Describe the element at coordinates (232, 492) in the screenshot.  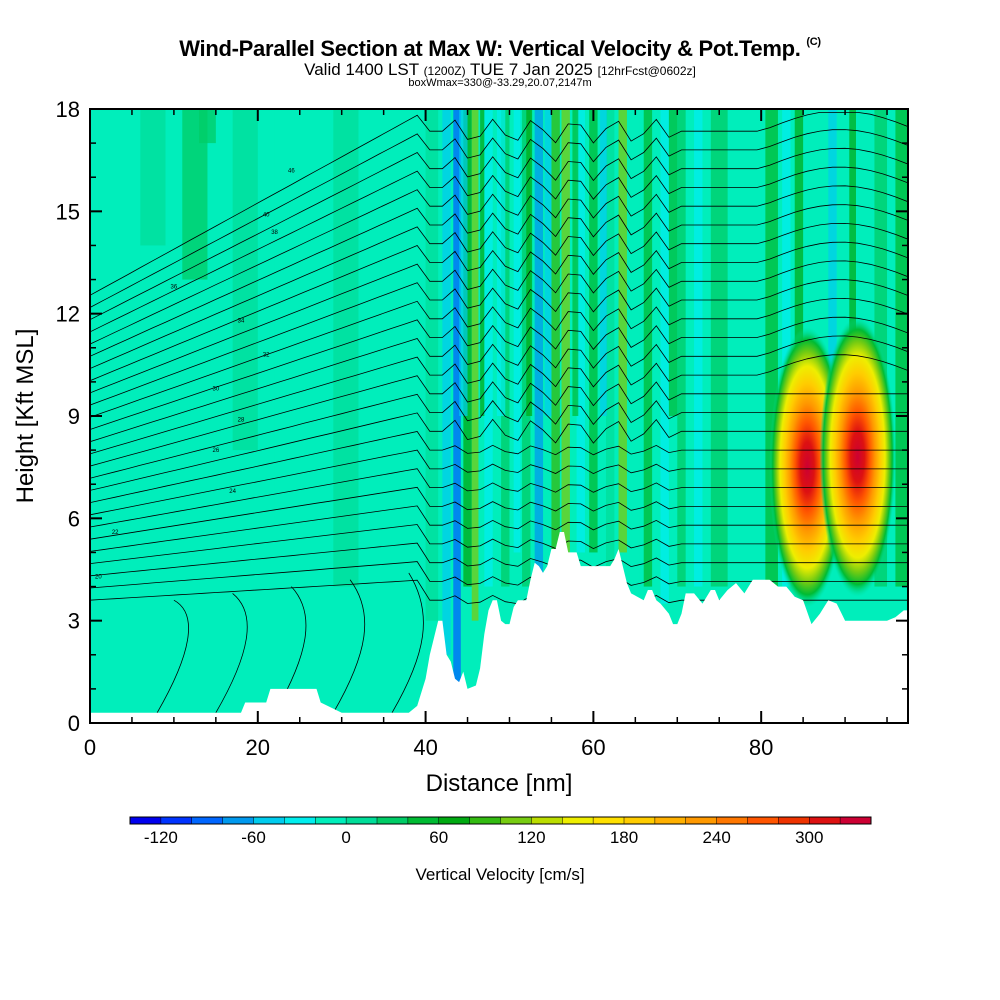
I see `contour-label: 24` at that location.